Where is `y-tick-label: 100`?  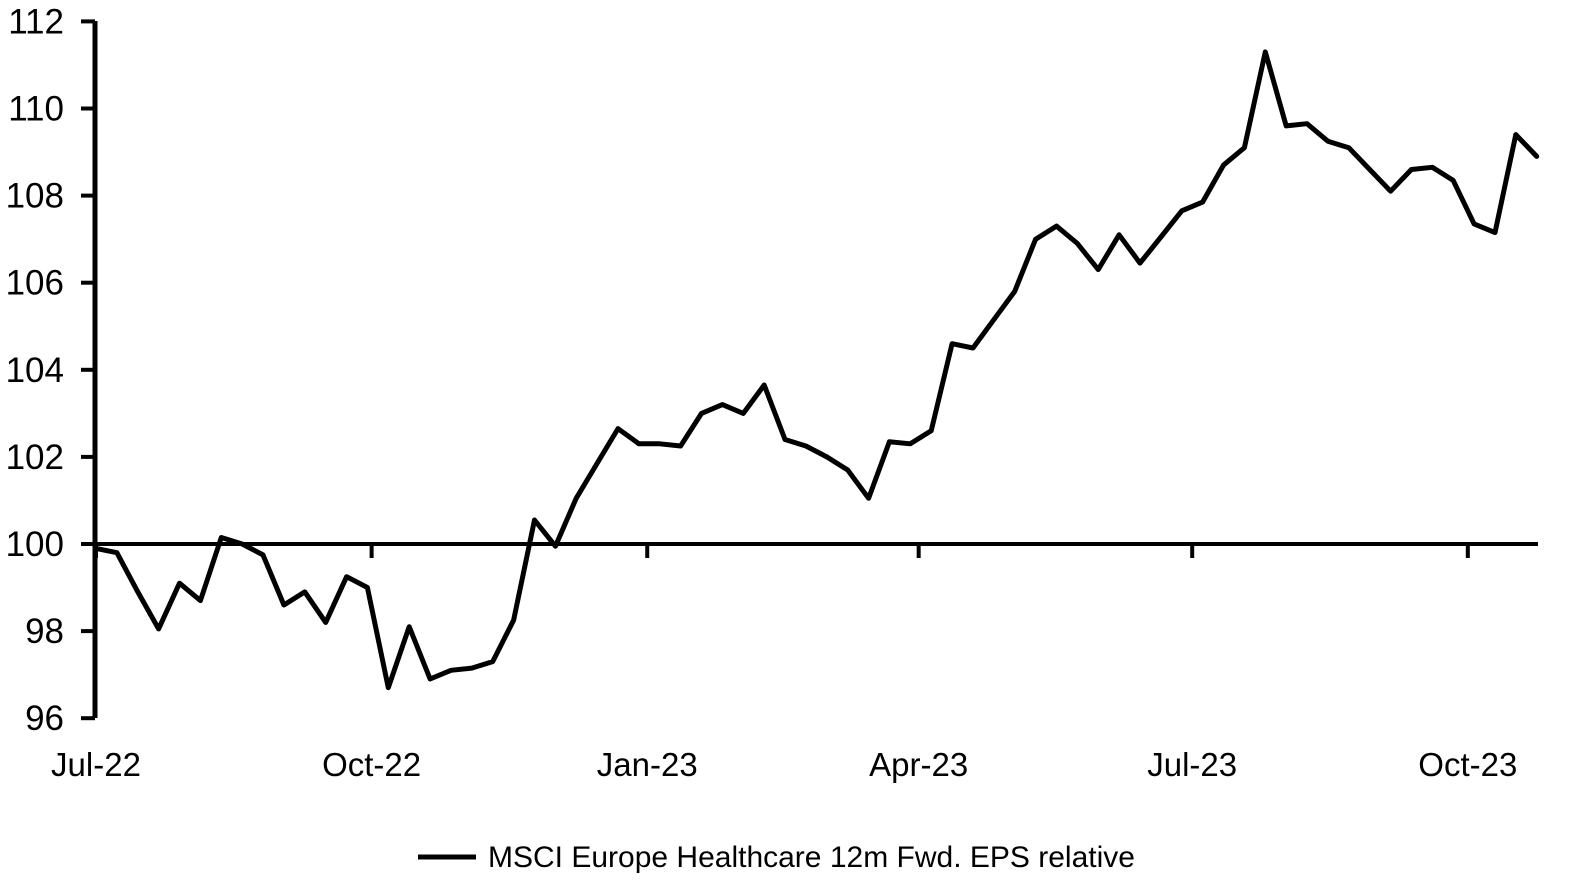
y-tick-label: 100 is located at coordinates (35, 544).